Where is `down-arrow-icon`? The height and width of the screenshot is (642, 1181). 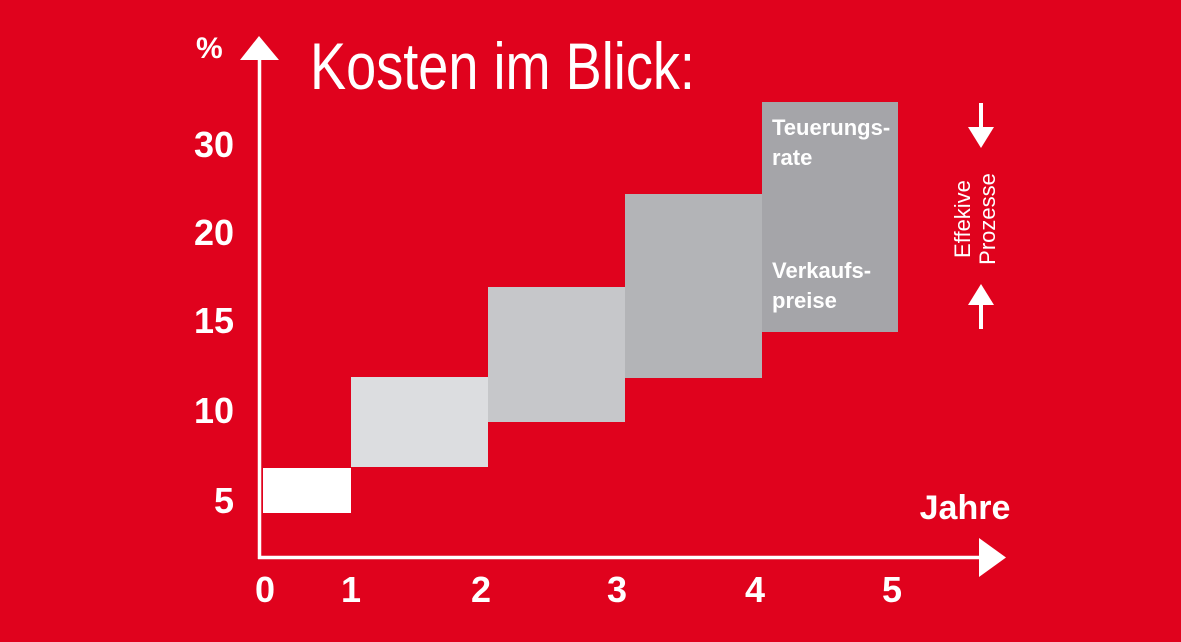
down-arrow-icon is located at coordinates (981, 125).